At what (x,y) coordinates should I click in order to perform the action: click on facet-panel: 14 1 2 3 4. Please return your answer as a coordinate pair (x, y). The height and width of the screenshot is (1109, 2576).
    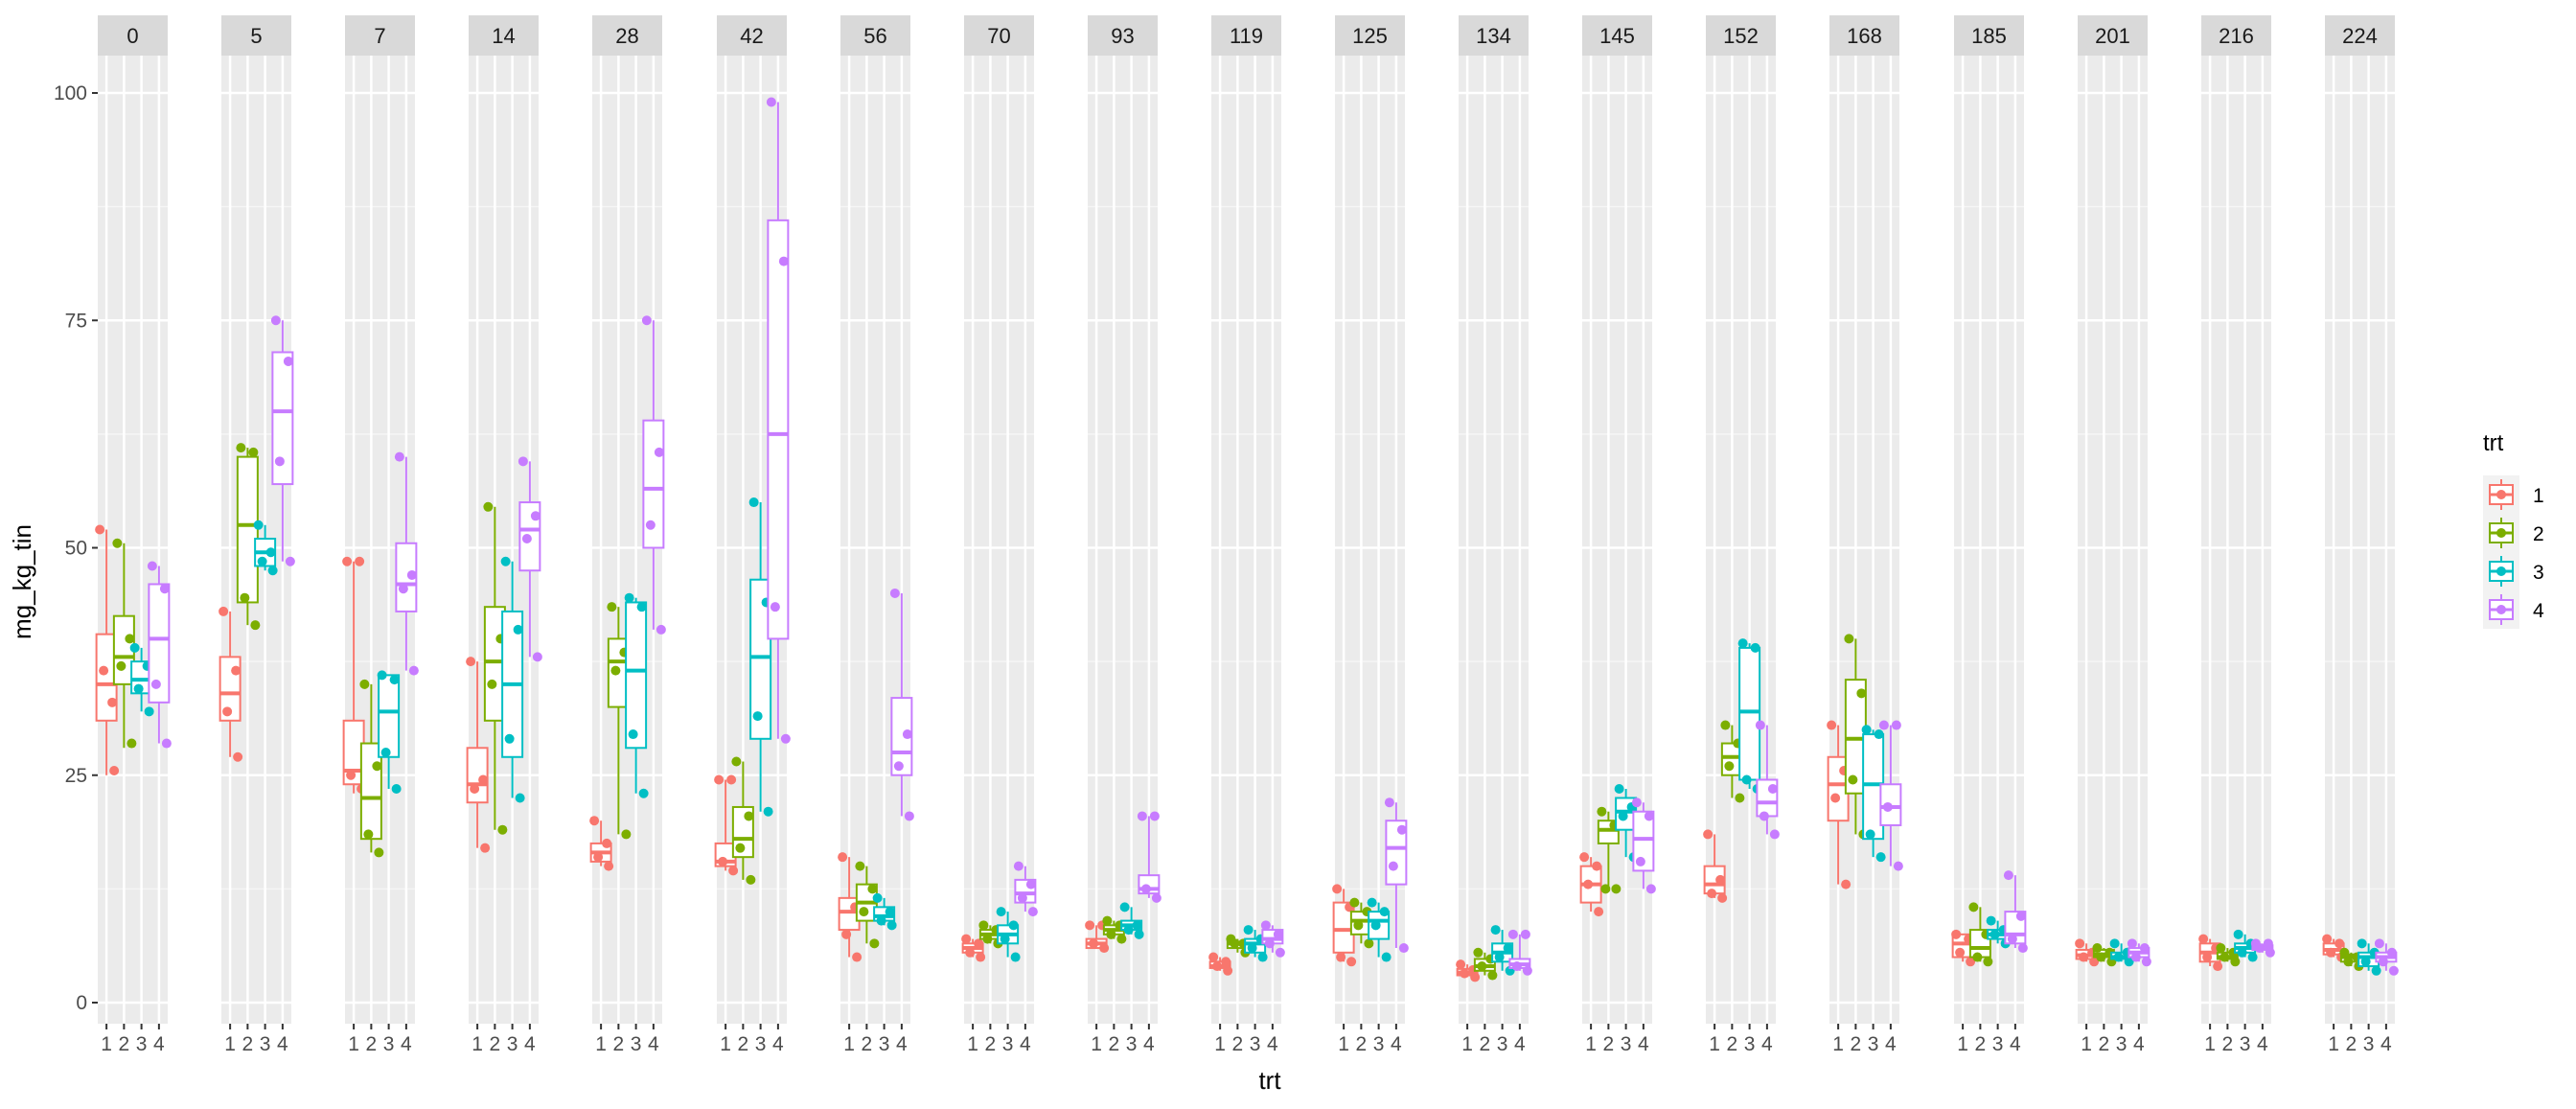
    Looking at the image, I should click on (504, 535).